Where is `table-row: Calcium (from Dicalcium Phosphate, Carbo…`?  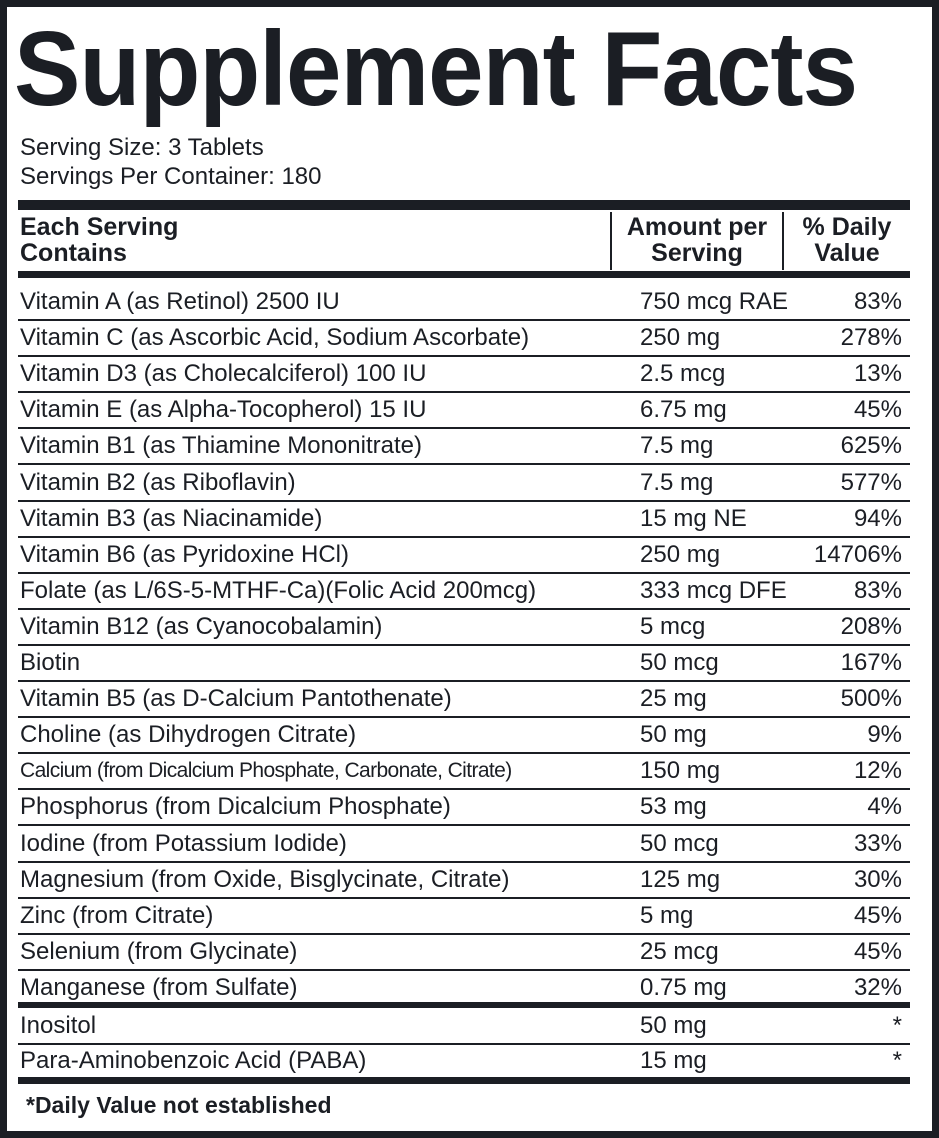
table-row: Calcium (from Dicalcium Phosphate, Carbo… is located at coordinates (464, 772).